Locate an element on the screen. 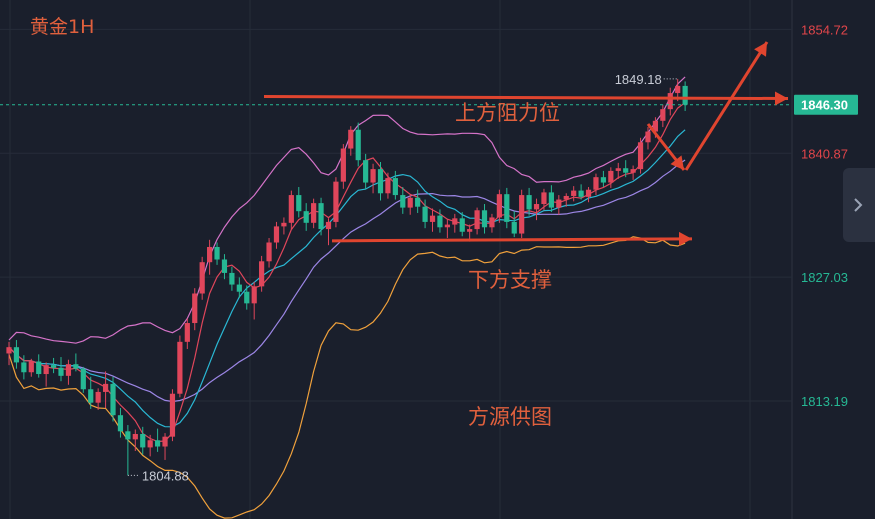 Image resolution: width=875 pixels, height=519 pixels. resistance-arrow is located at coordinates (526, 98).